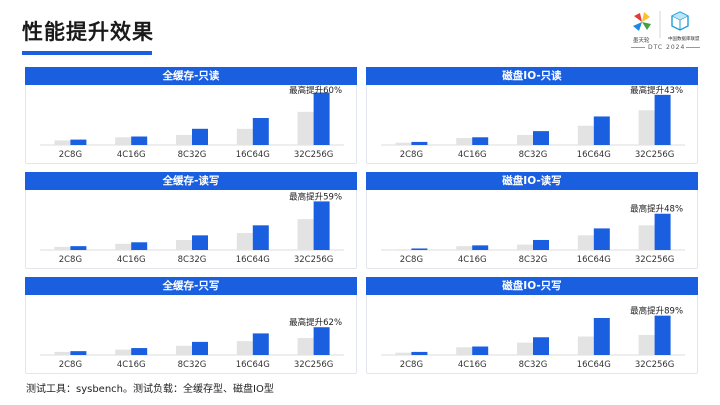  What do you see at coordinates (638, 47) in the screenshot?
I see `event-rule-left` at bounding box center [638, 47].